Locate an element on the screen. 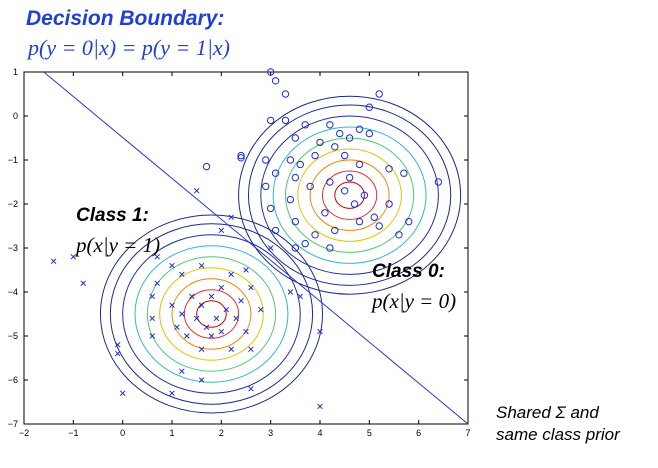 This screenshot has width=658, height=468. x-tick-label: 7 is located at coordinates (467, 433).